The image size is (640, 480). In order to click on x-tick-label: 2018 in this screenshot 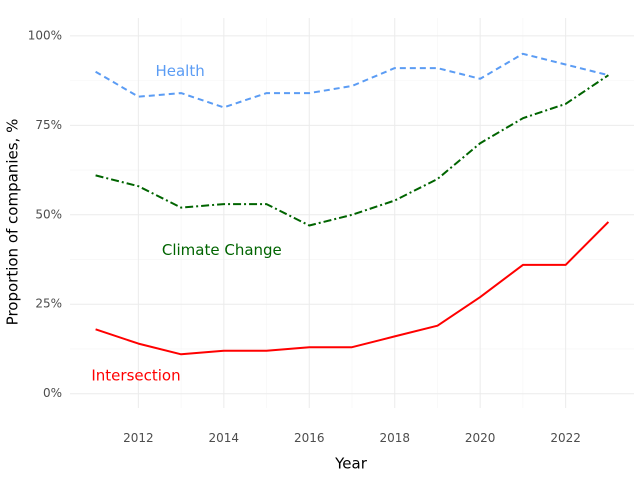, I will do `click(394, 438)`.